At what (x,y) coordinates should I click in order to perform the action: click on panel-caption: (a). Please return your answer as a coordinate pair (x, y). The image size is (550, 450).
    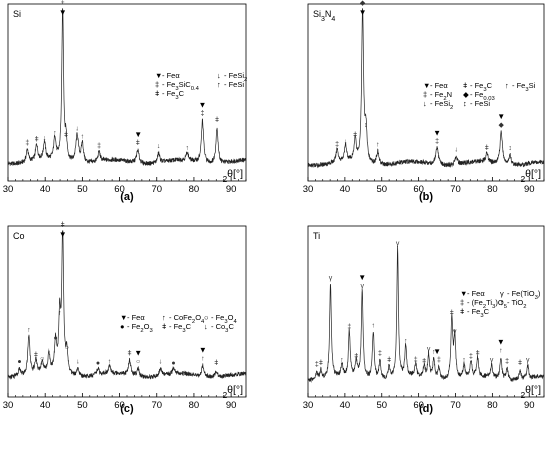
    Looking at the image, I should click on (127, 197).